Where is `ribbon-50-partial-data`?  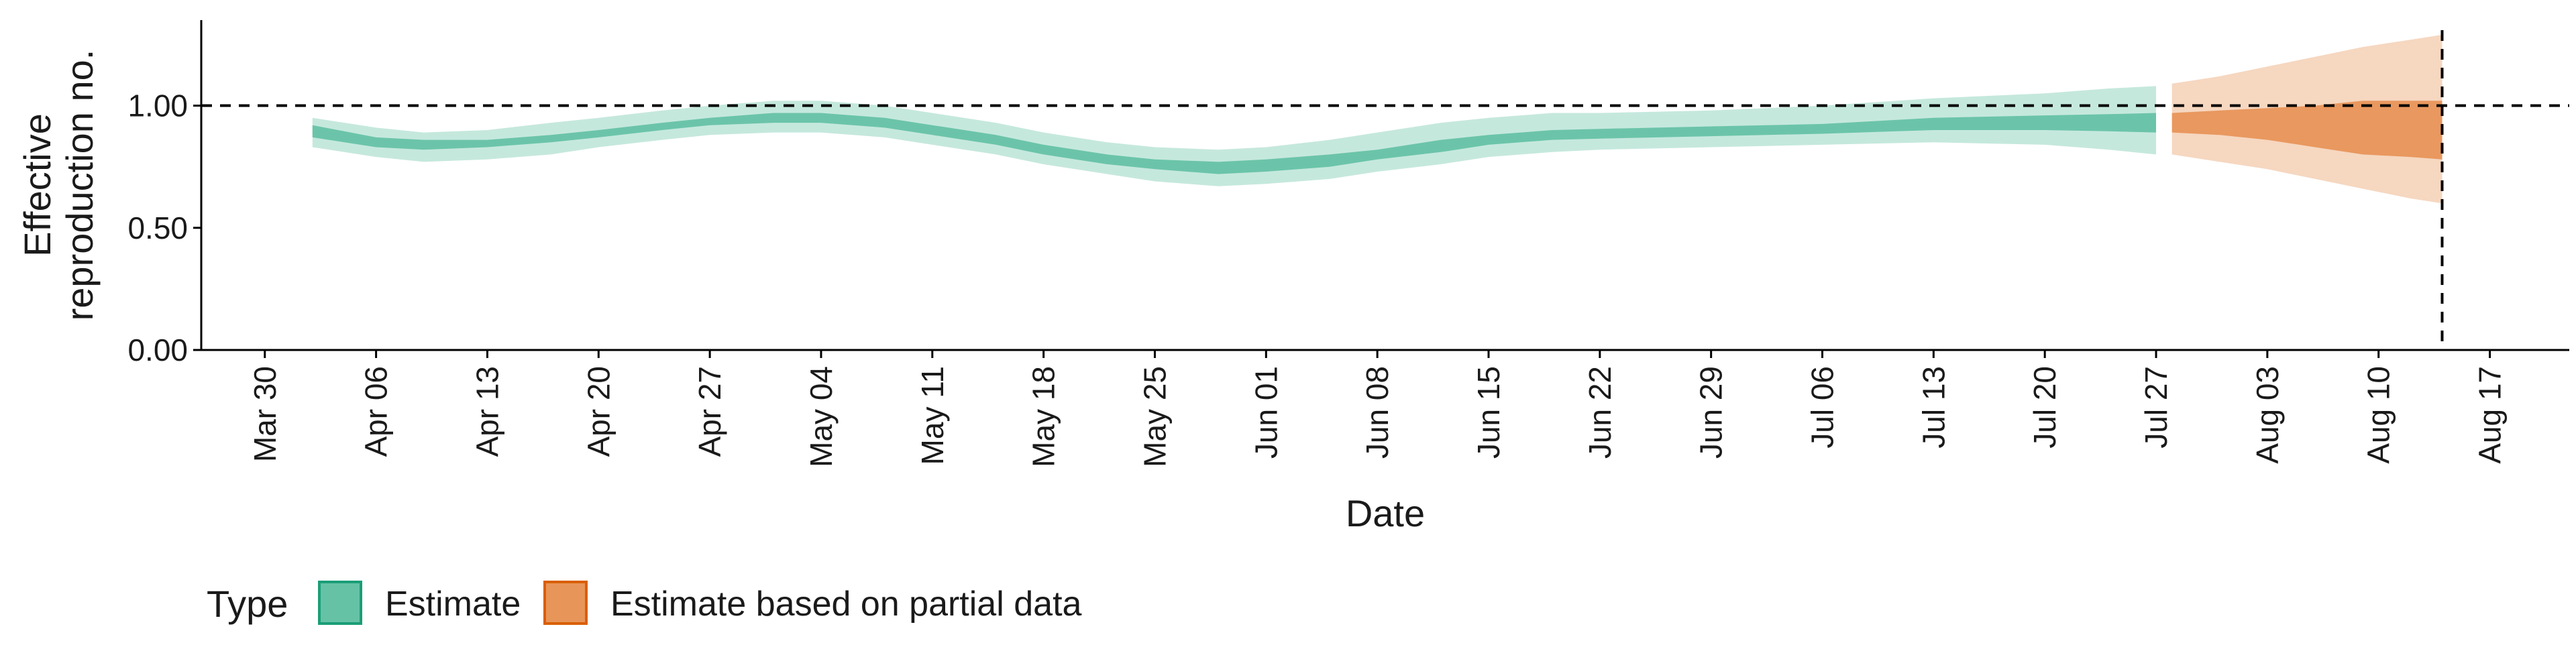
ribbon-50-partial-data is located at coordinates (2307, 130).